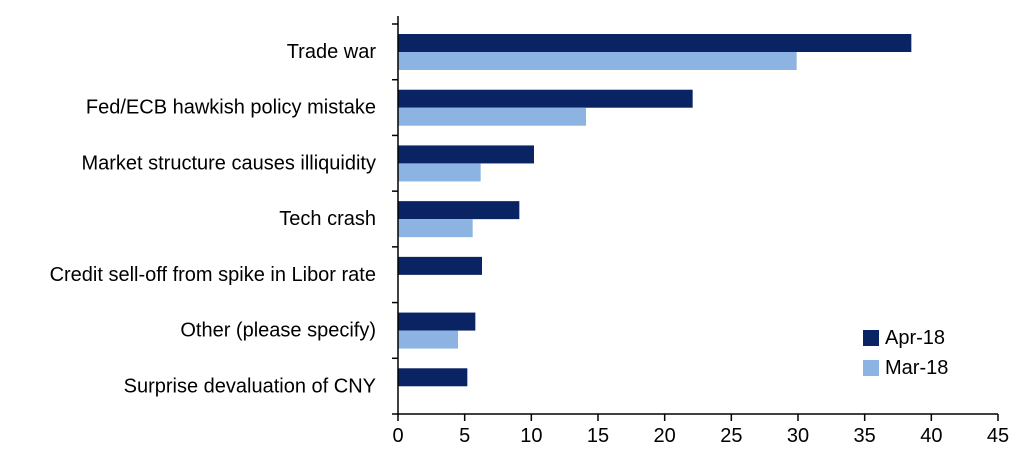  What do you see at coordinates (915, 338) in the screenshot?
I see `legend-label-apr-18: Apr-18` at bounding box center [915, 338].